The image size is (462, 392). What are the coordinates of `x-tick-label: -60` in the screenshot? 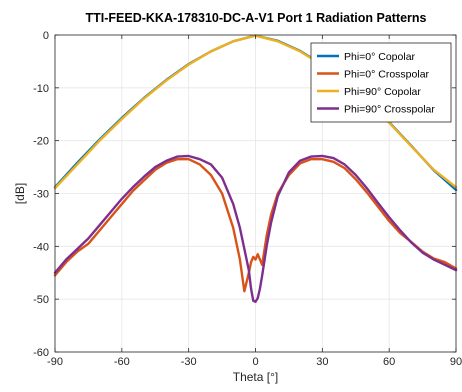 It's located at (122, 362).